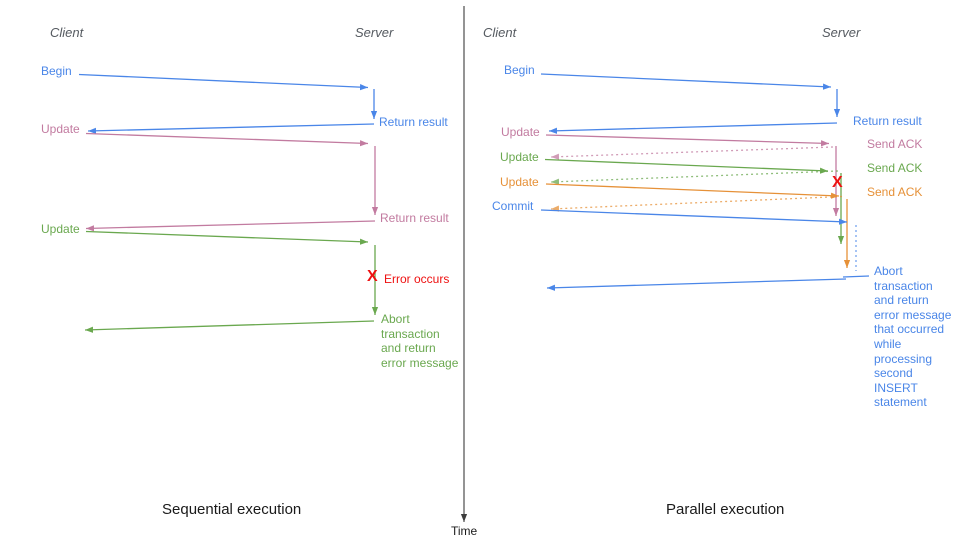 Image resolution: width=960 pixels, height=540 pixels. I want to click on left-begin-request-arrow, so click(223, 82).